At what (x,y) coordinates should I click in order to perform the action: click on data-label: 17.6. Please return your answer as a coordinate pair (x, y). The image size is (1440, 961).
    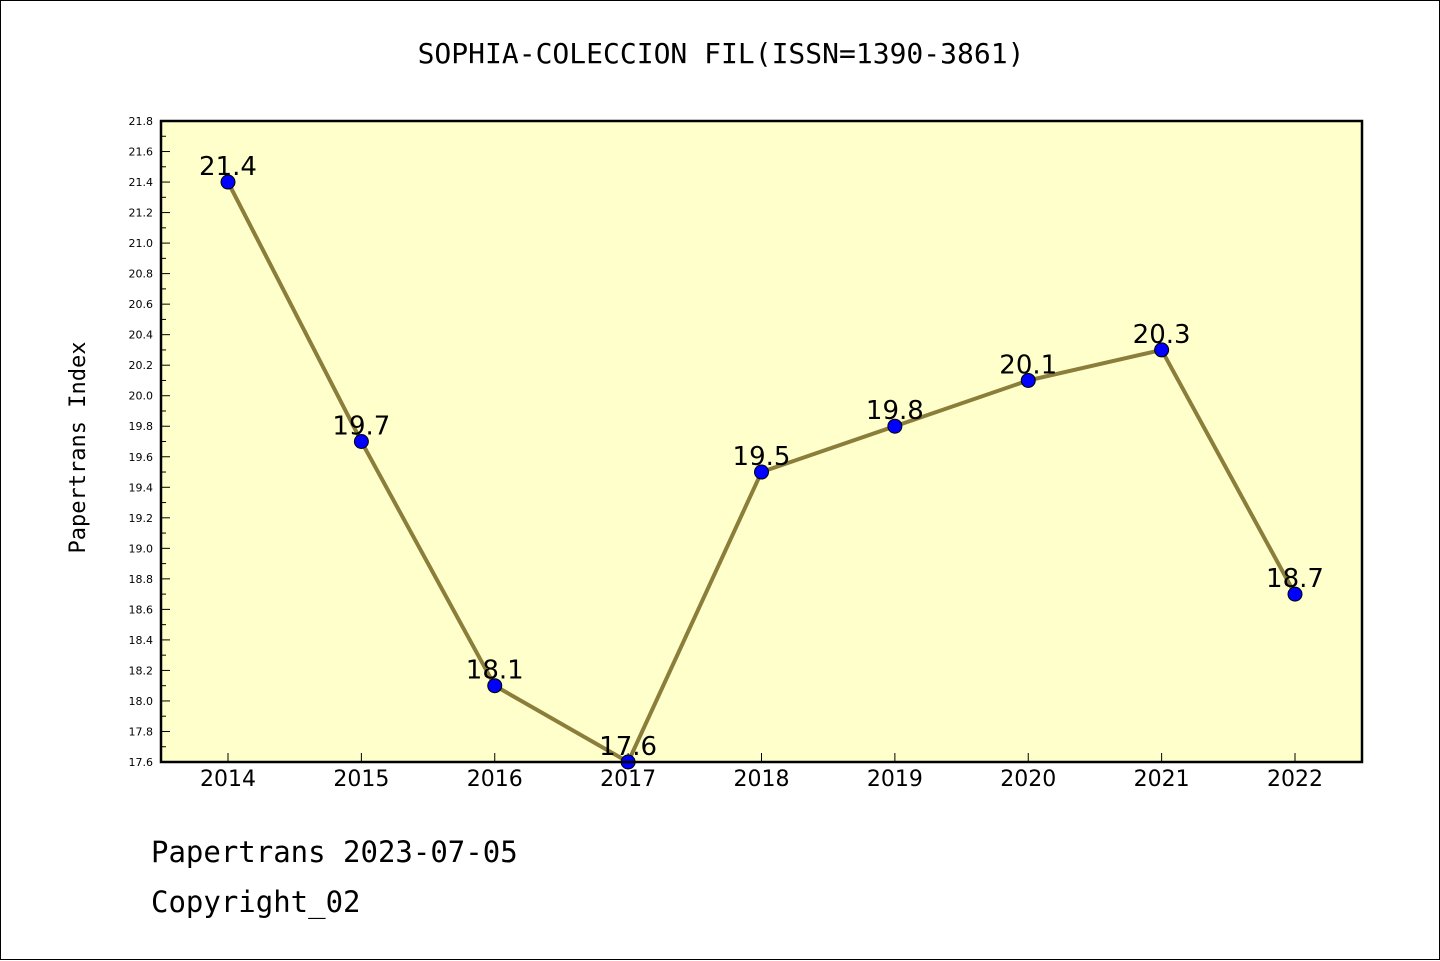
    Looking at the image, I should click on (628, 747).